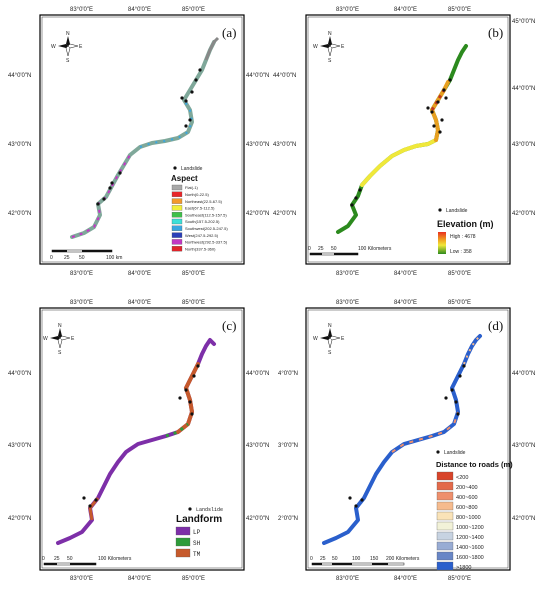  I want to click on svg-text: 3°0'0"N, so click(288, 446).